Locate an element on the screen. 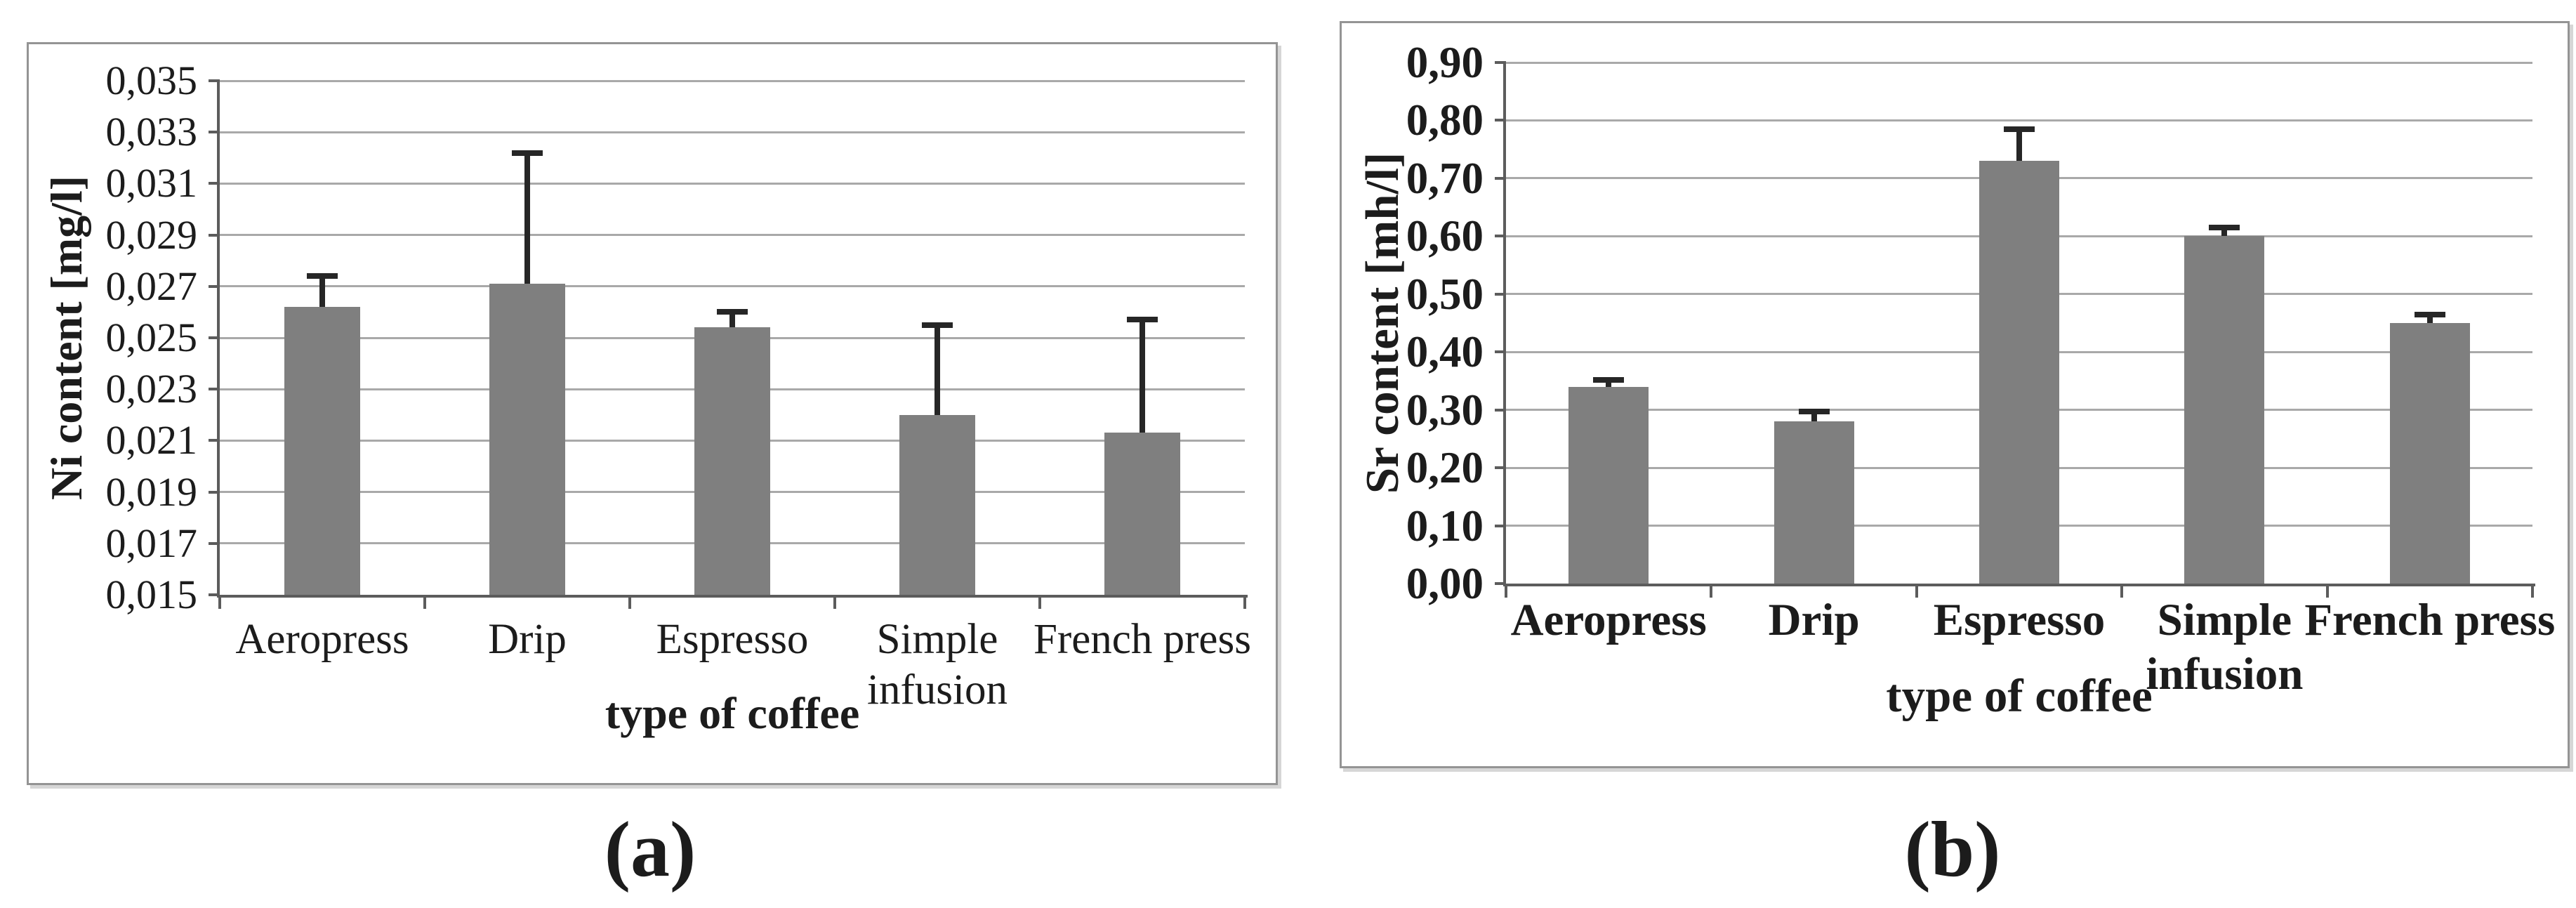  y-tick-label: 0,031 is located at coordinates (151, 183).